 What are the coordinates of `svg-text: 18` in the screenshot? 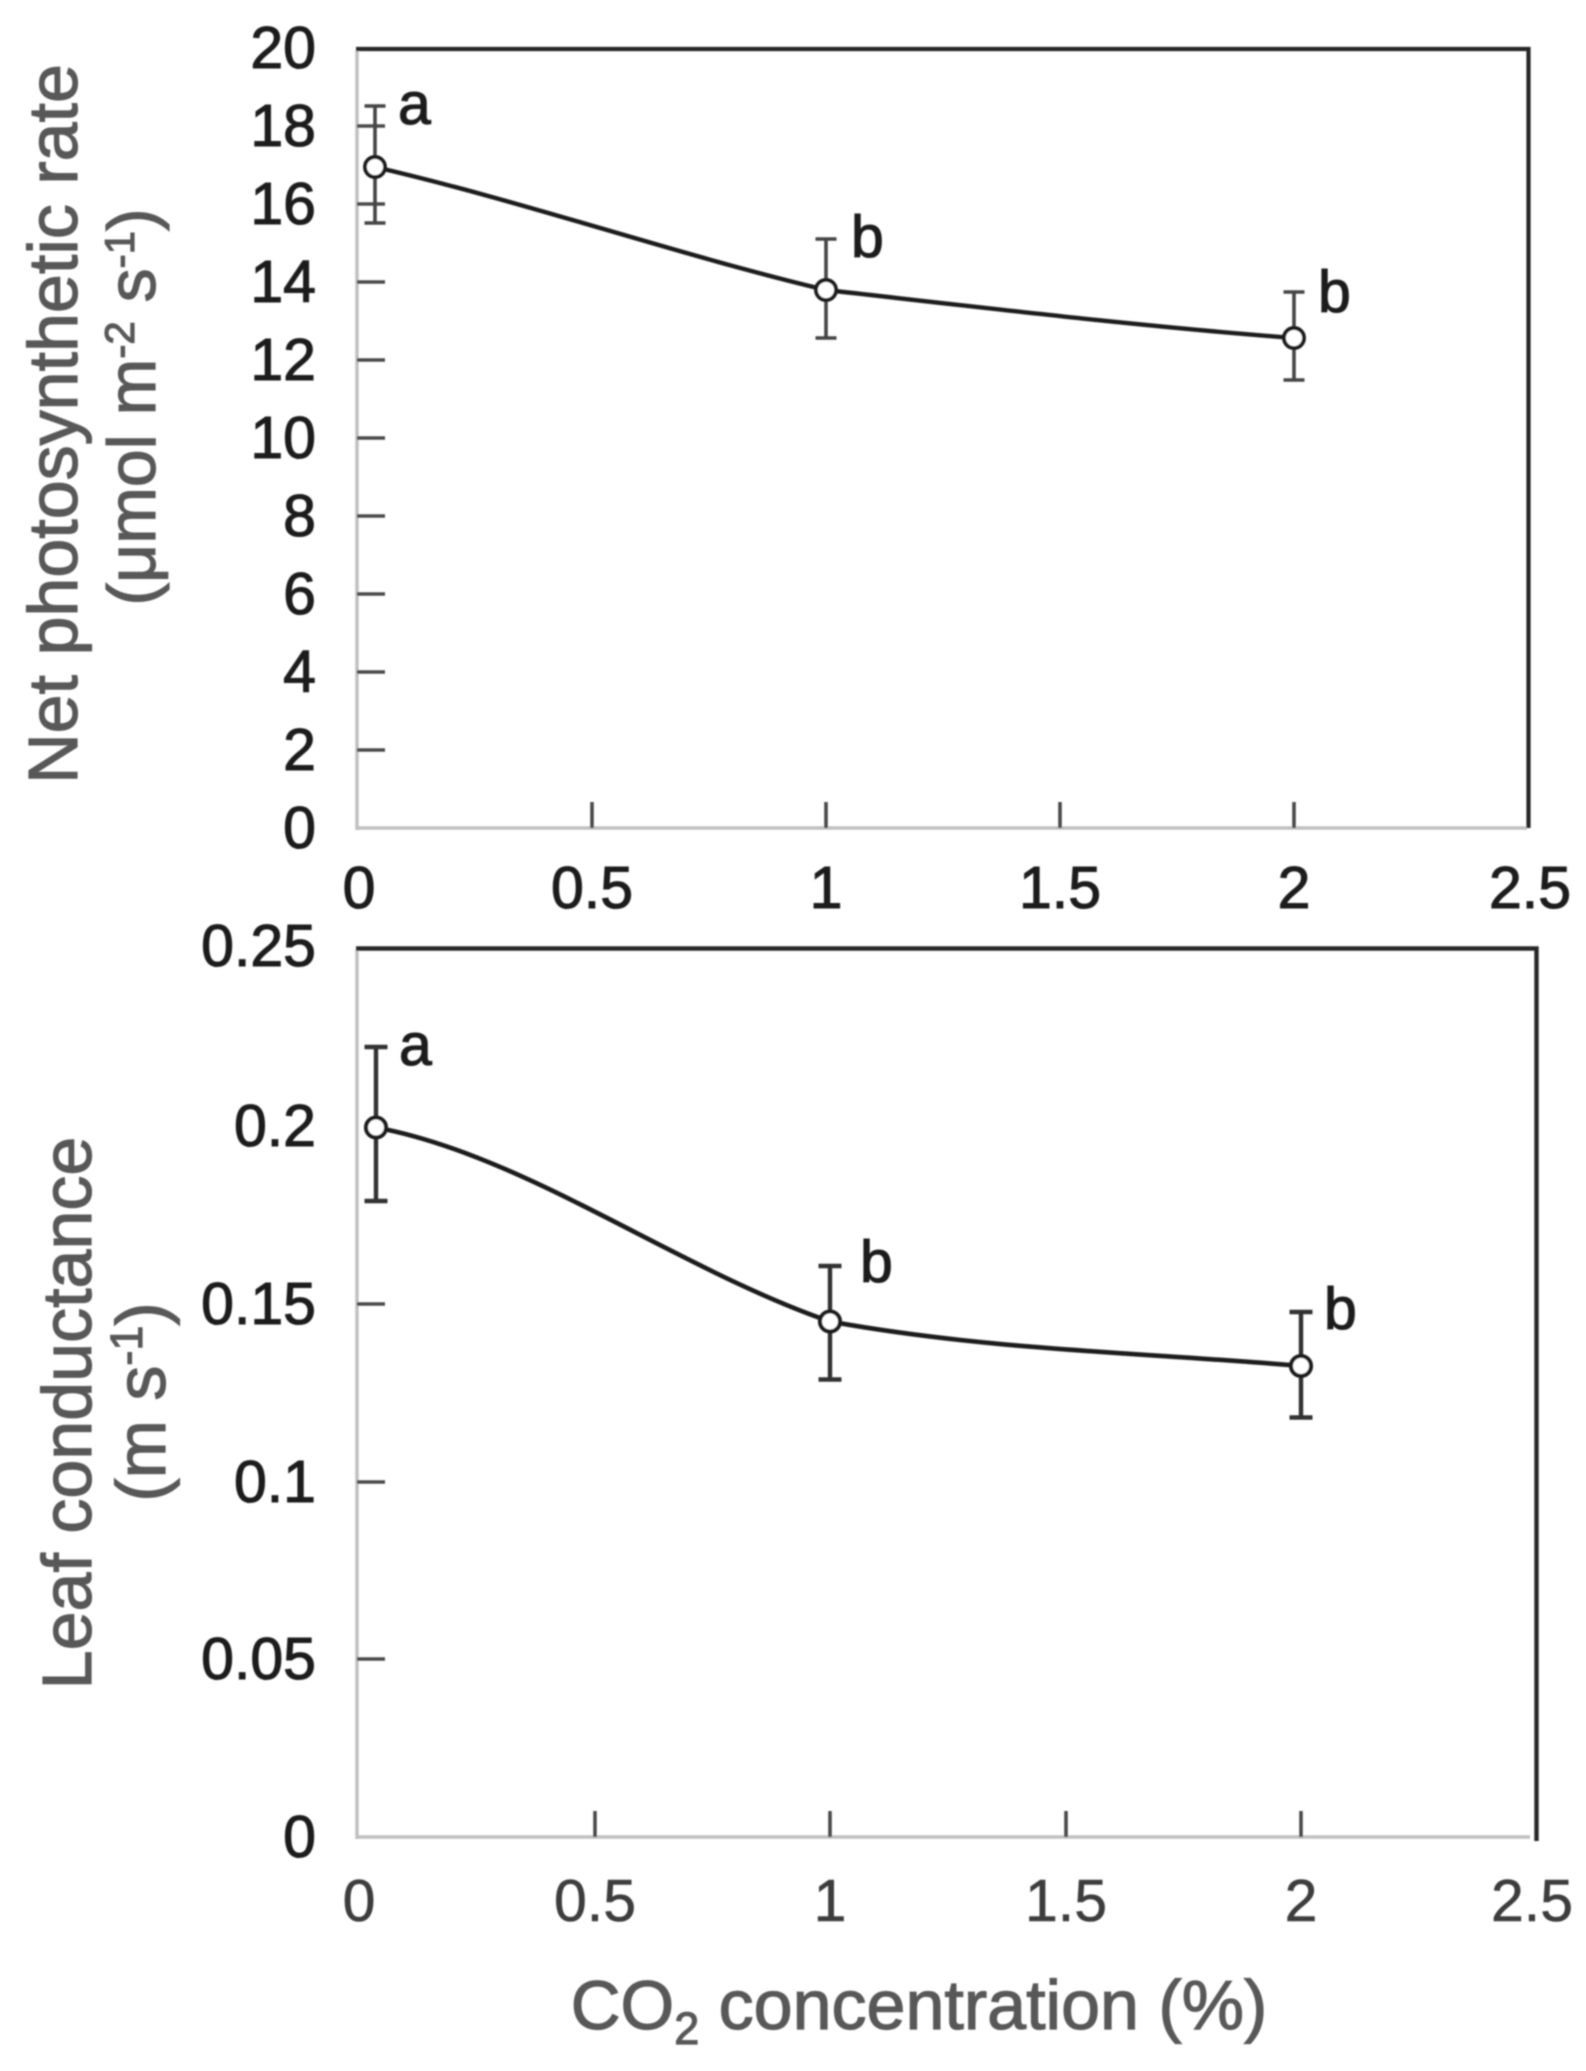 It's located at (283, 126).